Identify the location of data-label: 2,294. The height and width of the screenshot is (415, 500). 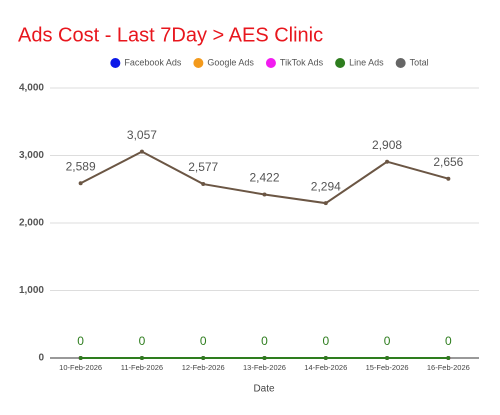
(326, 186).